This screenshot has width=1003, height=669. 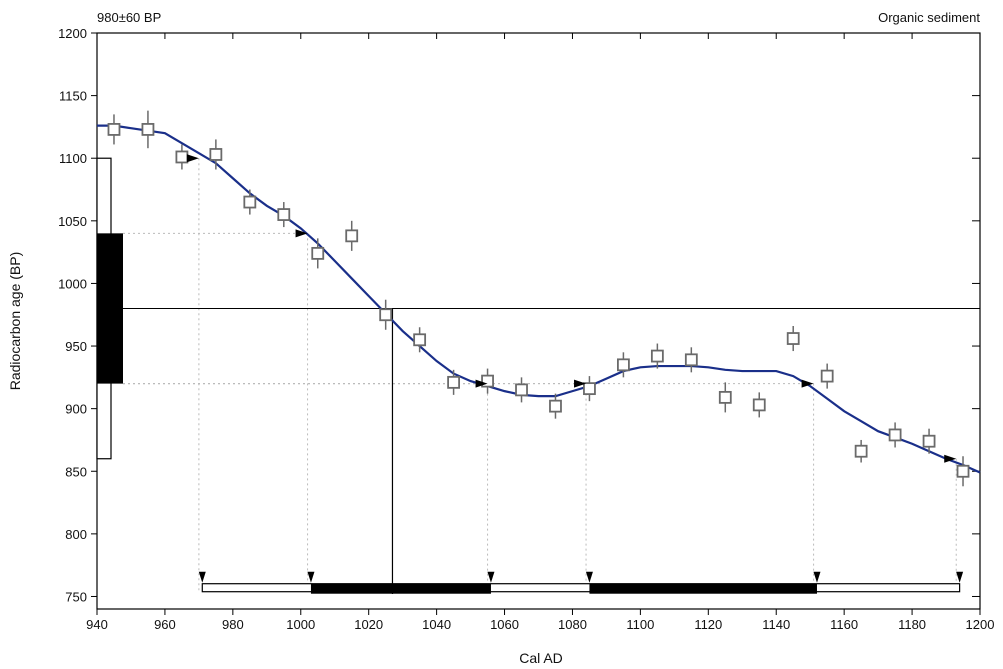 What do you see at coordinates (912, 624) in the screenshot?
I see `x-tick-label: 1180` at bounding box center [912, 624].